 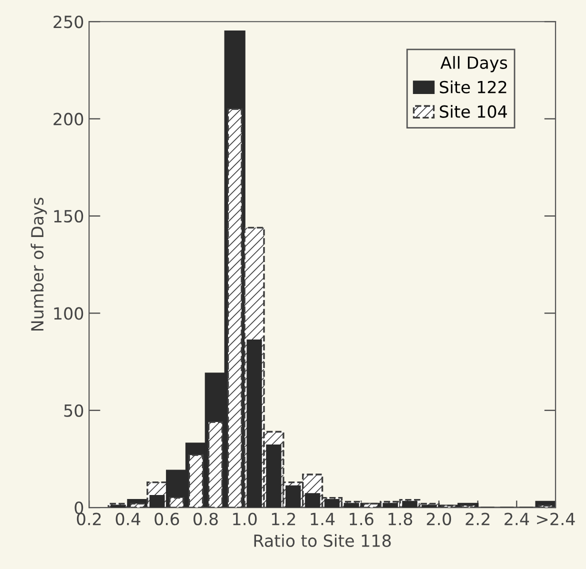 What do you see at coordinates (474, 64) in the screenshot?
I see `legend-title: All Days` at bounding box center [474, 64].